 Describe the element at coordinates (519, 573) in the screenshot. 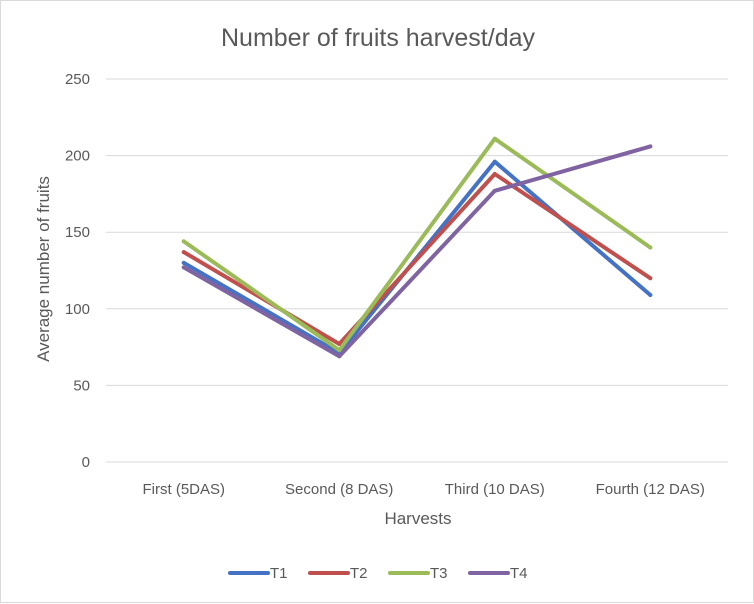

I see `legend-label: T4` at that location.